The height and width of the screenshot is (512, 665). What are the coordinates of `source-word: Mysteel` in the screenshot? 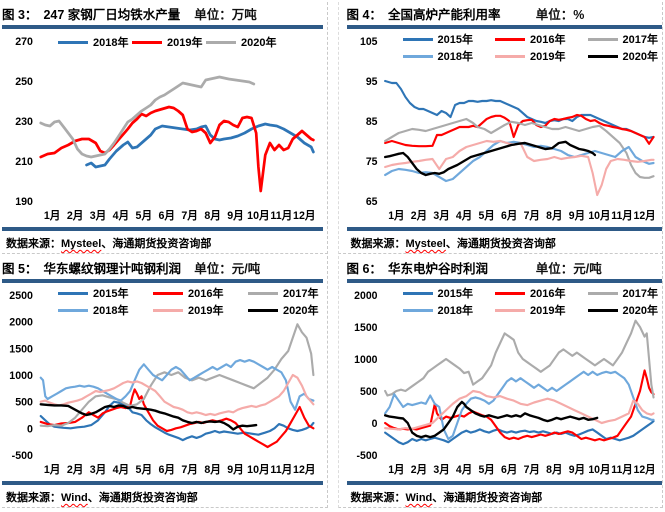 It's located at (81, 244).